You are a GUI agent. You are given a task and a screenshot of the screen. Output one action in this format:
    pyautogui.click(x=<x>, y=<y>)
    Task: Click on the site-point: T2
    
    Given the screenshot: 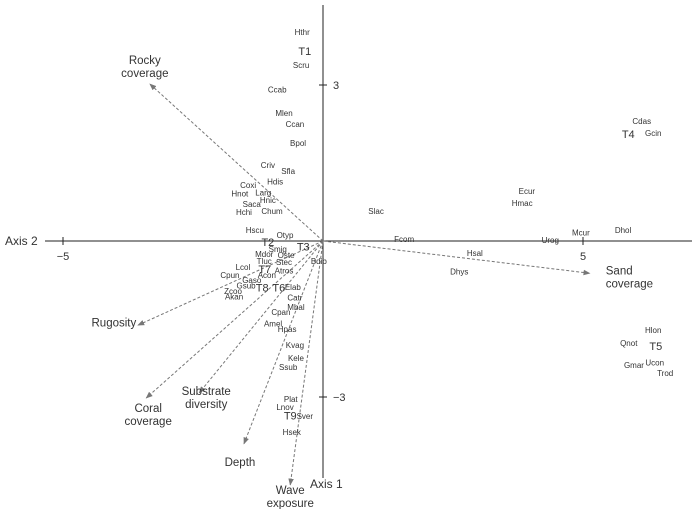 What is the action you would take?
    pyautogui.click(x=267, y=243)
    